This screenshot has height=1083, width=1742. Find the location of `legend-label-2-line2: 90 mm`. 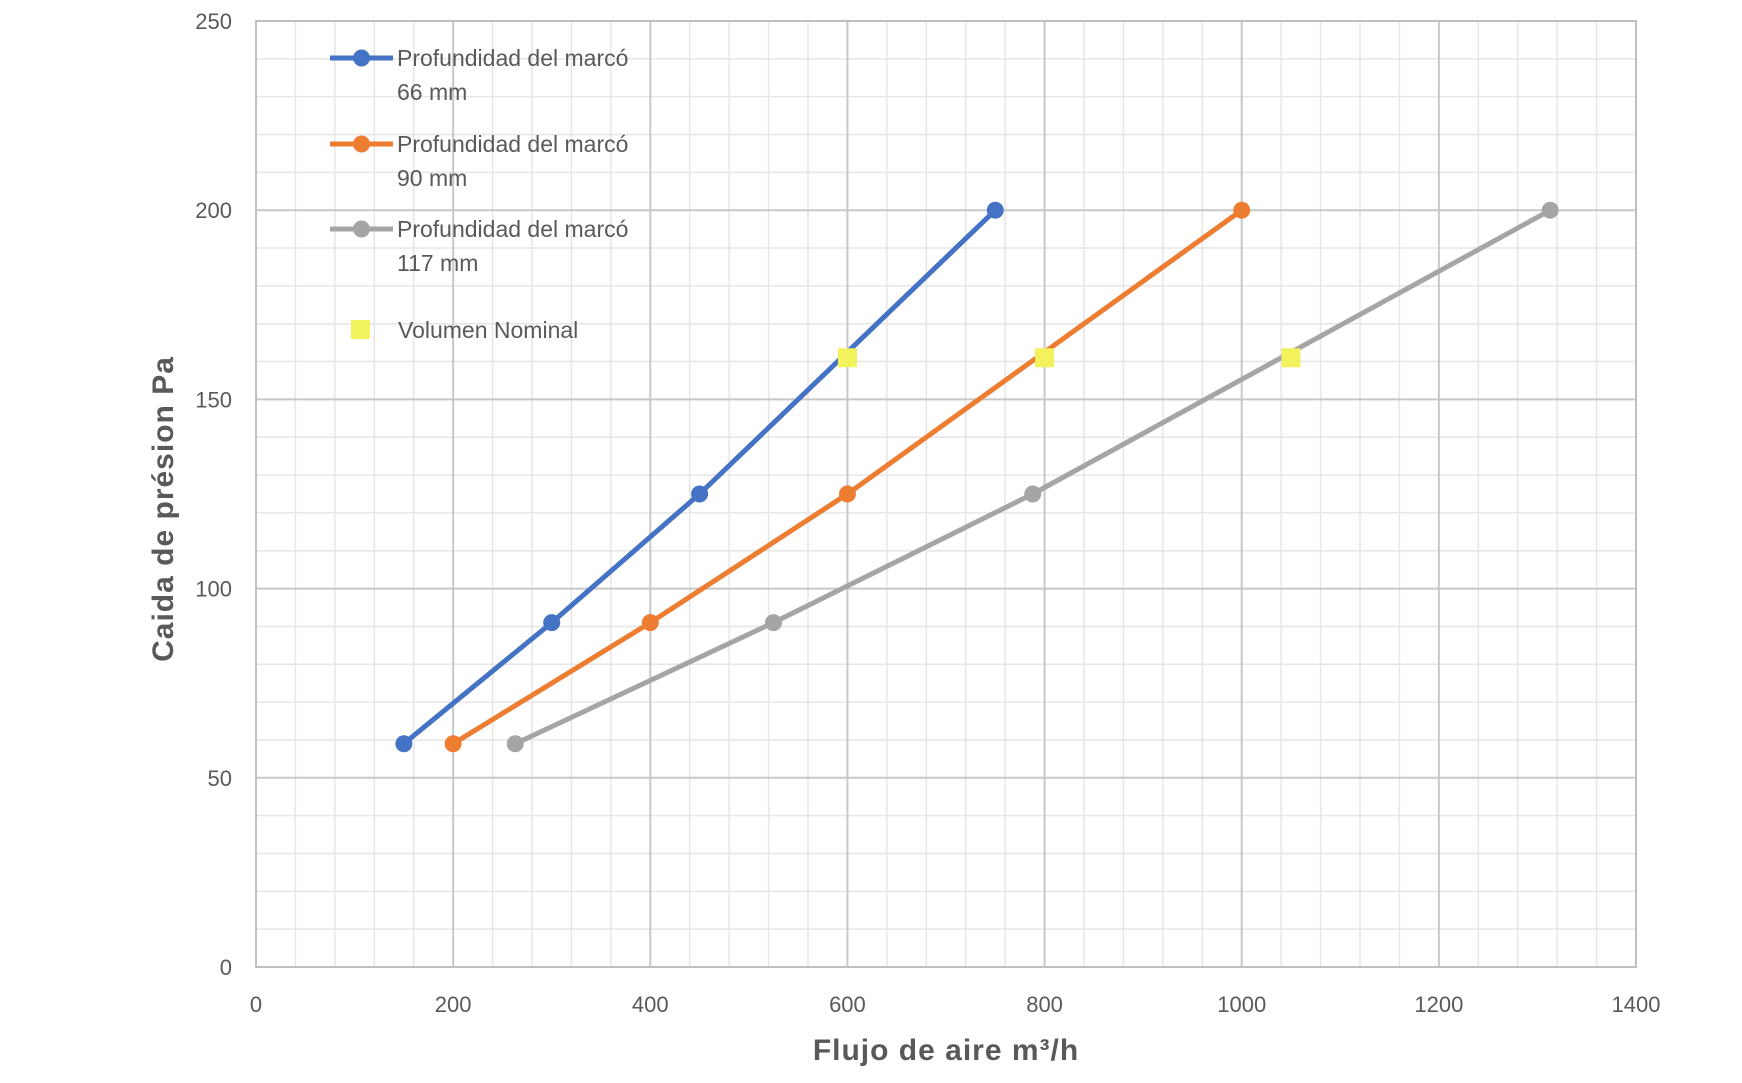

legend-label-2-line2: 90 mm is located at coordinates (432, 178).